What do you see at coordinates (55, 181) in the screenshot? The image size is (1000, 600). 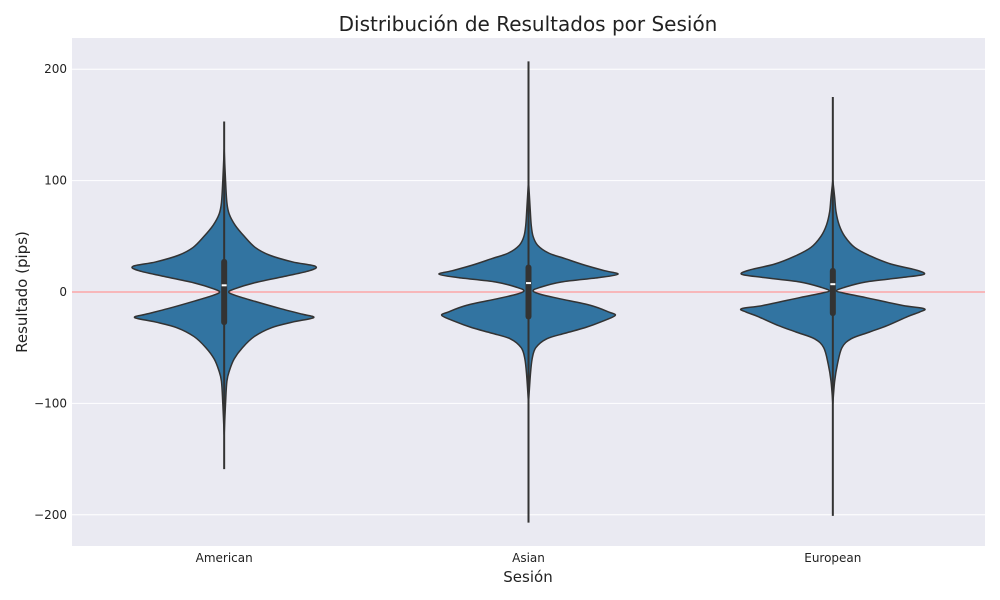 I see `y-tick-label: 100` at bounding box center [55, 181].